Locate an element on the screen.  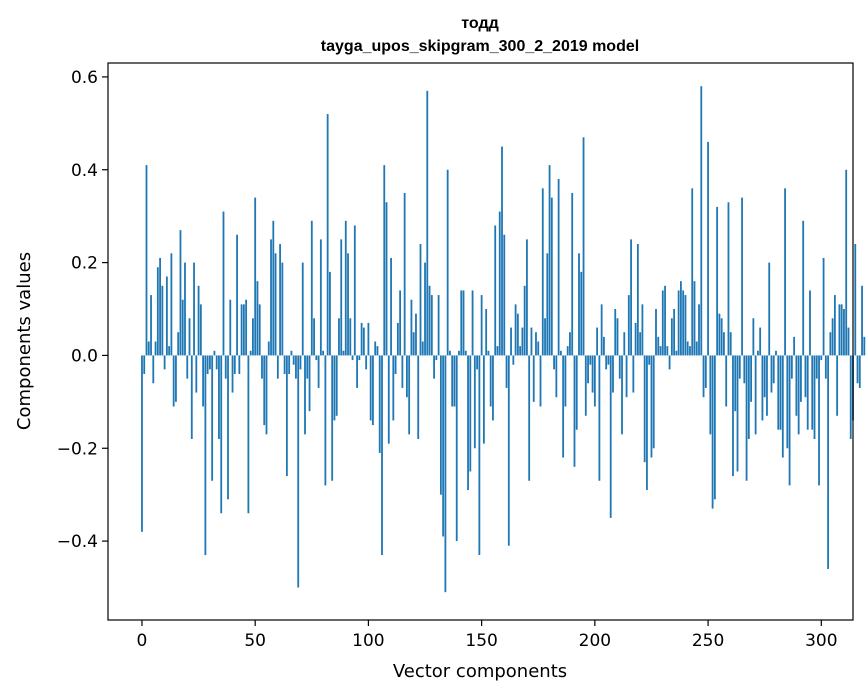
x-tick-label: 0 is located at coordinates (142, 641).